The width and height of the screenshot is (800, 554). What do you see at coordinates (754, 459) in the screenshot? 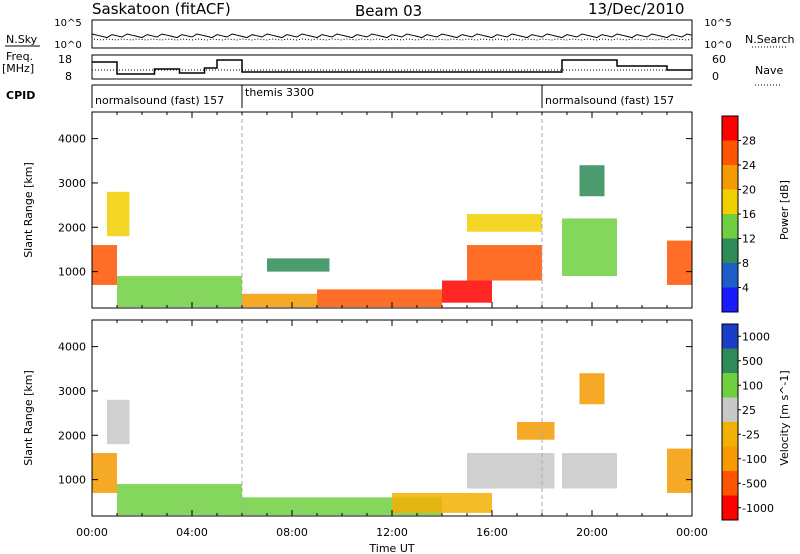
I see `colorbar-tick: -100` at bounding box center [754, 459].